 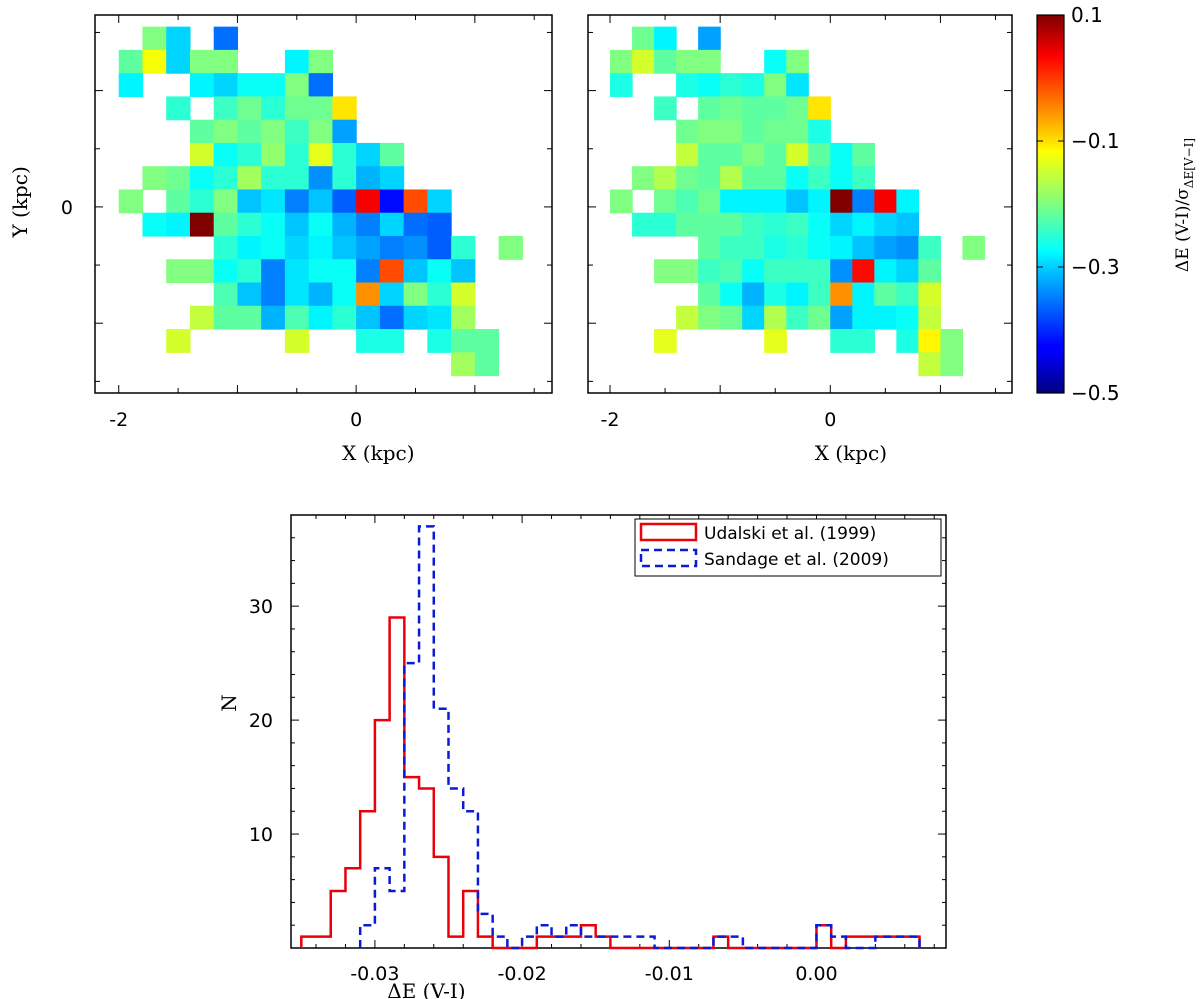 What do you see at coordinates (356, 420) in the screenshot?
I see `x-tick-label-left: 0` at bounding box center [356, 420].